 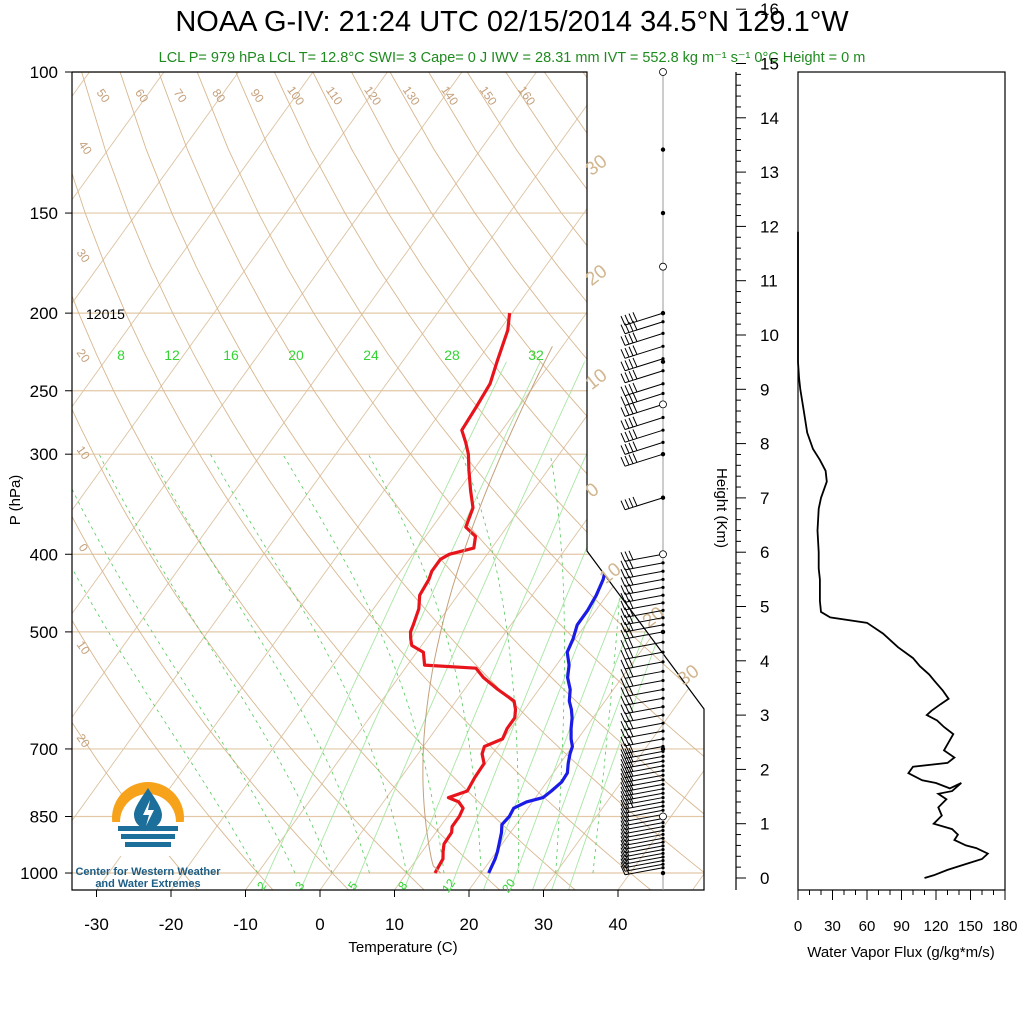 What do you see at coordinates (769, 281) in the screenshot?
I see `height-tick-label: 11` at bounding box center [769, 281].